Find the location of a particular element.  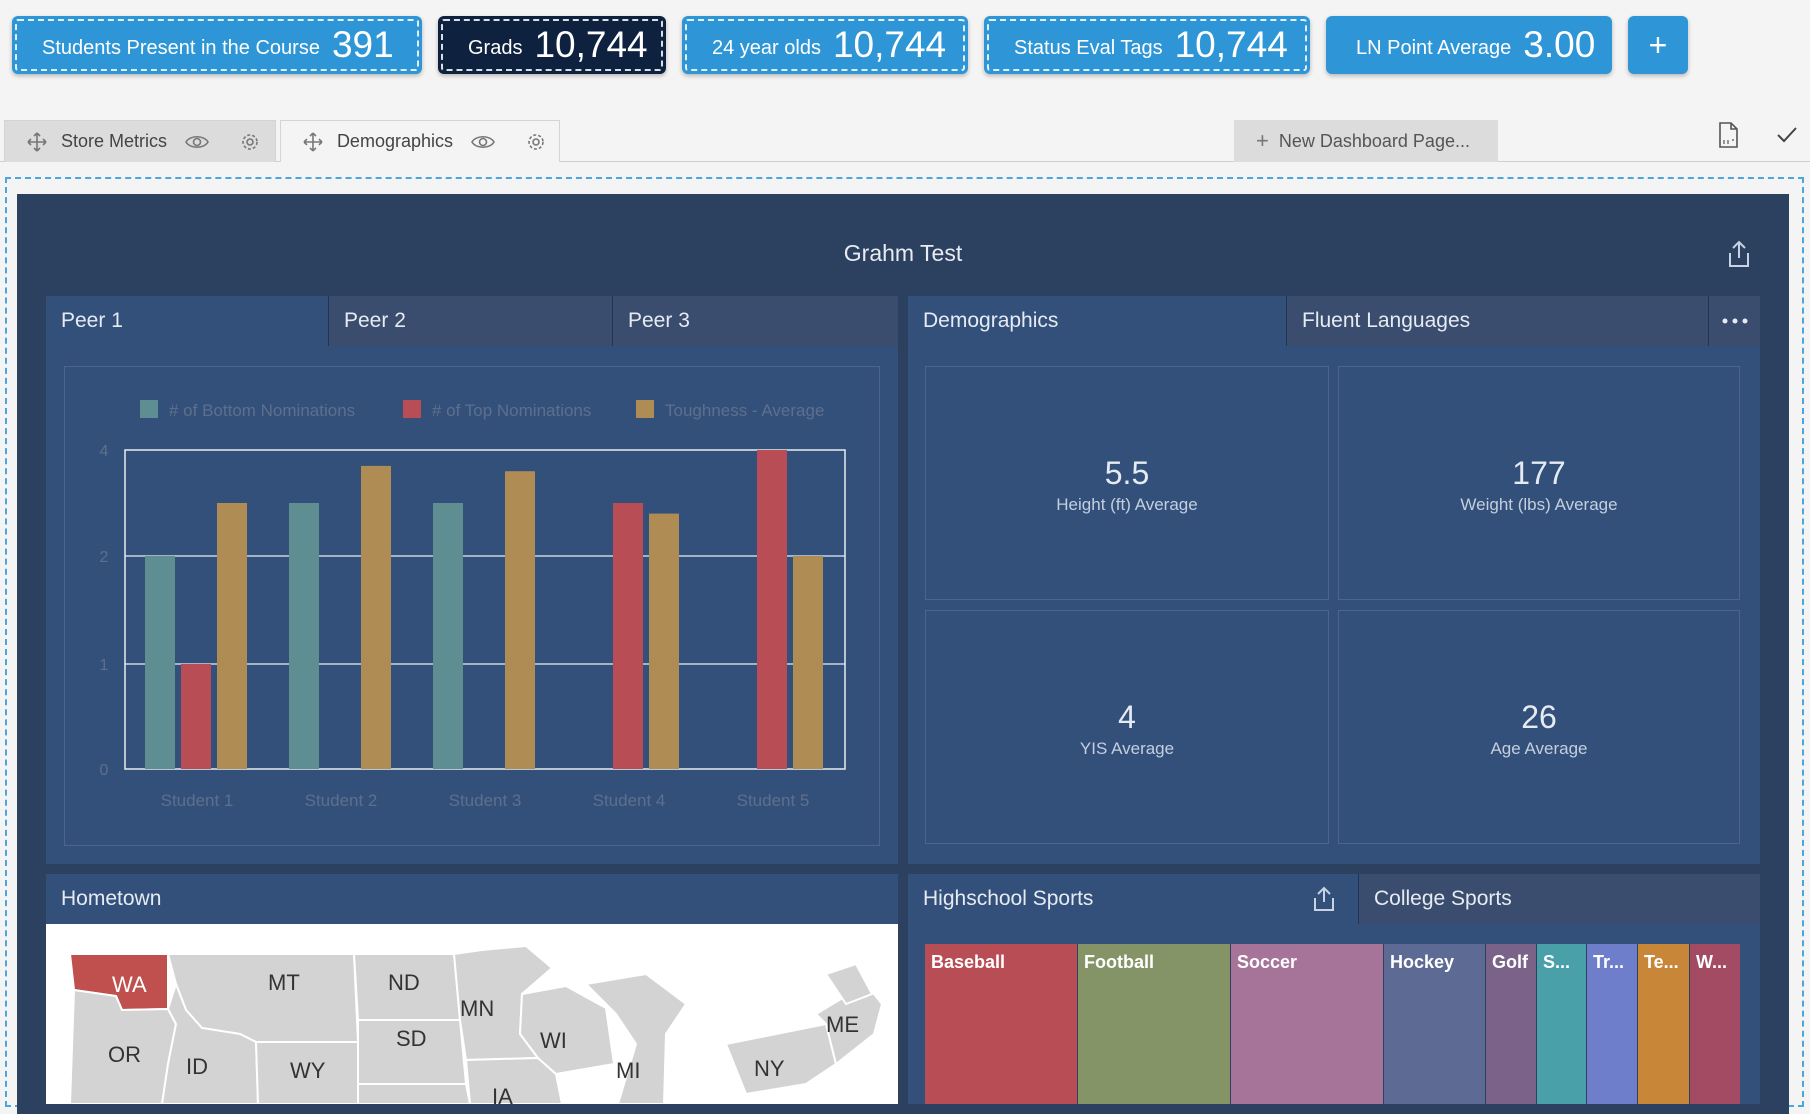

peer-tabs: Peer 1 Peer 2 Peer 3 is located at coordinates (472, 321).